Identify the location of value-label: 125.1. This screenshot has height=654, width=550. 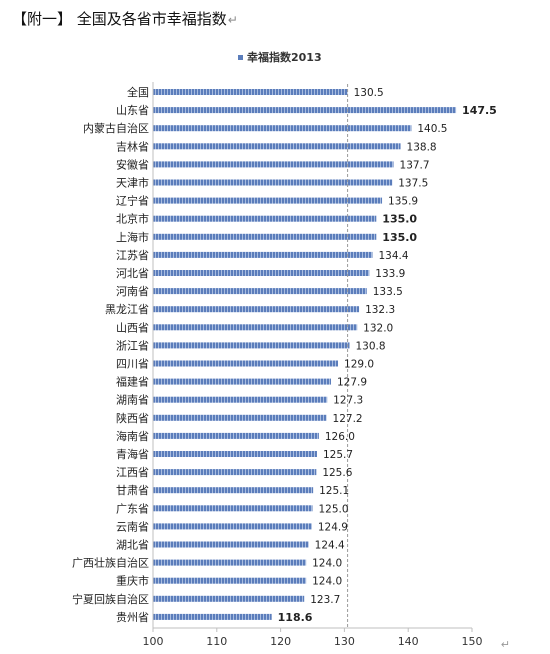
(334, 491).